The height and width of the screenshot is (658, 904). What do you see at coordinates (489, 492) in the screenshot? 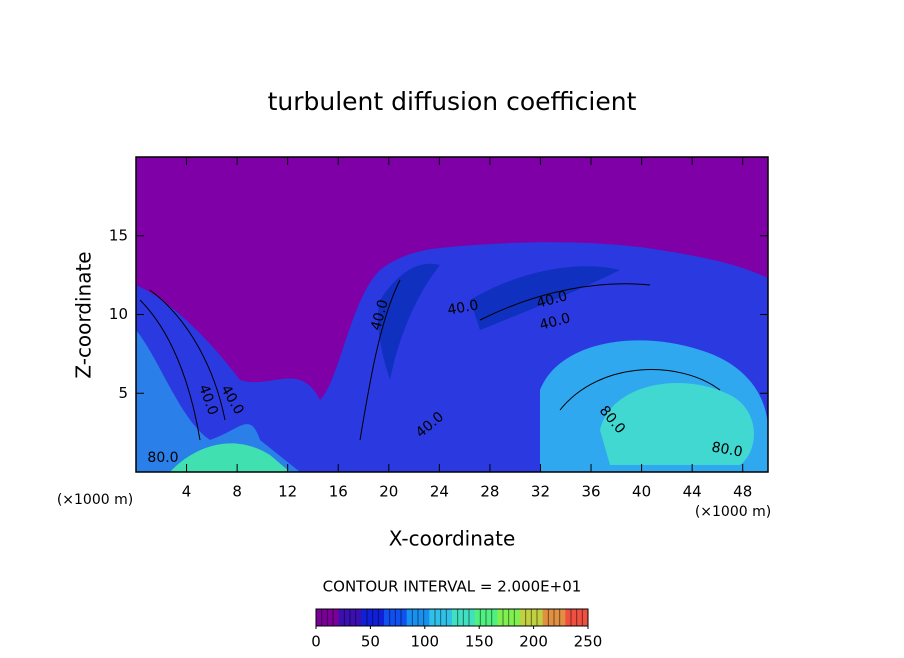
I see `x-tick-label: 28` at bounding box center [489, 492].